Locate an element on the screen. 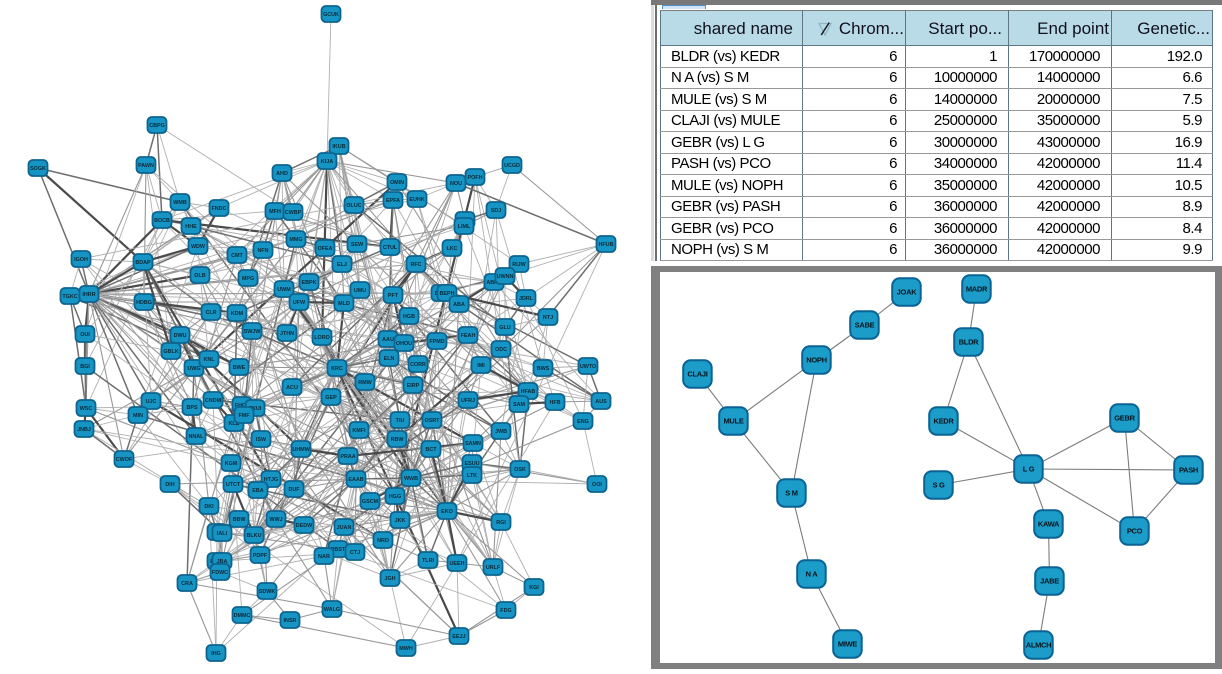  svg-text: UHMW is located at coordinates (301, 450).